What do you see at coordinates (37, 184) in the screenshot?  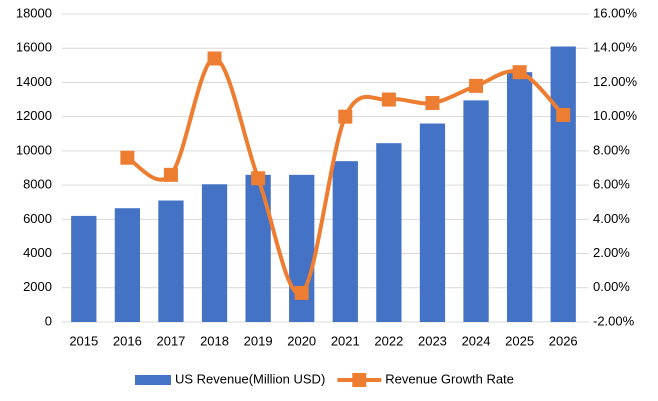 I see `y-tick-label: 8000` at bounding box center [37, 184].